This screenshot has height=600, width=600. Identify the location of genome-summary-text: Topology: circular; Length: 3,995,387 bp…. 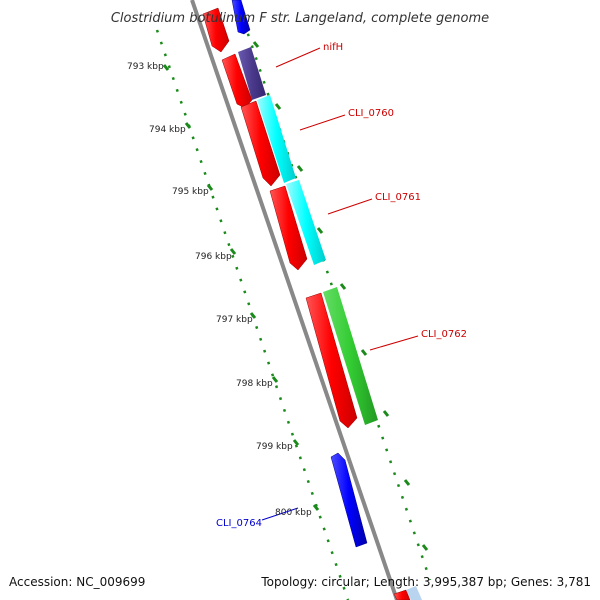
(425, 582).